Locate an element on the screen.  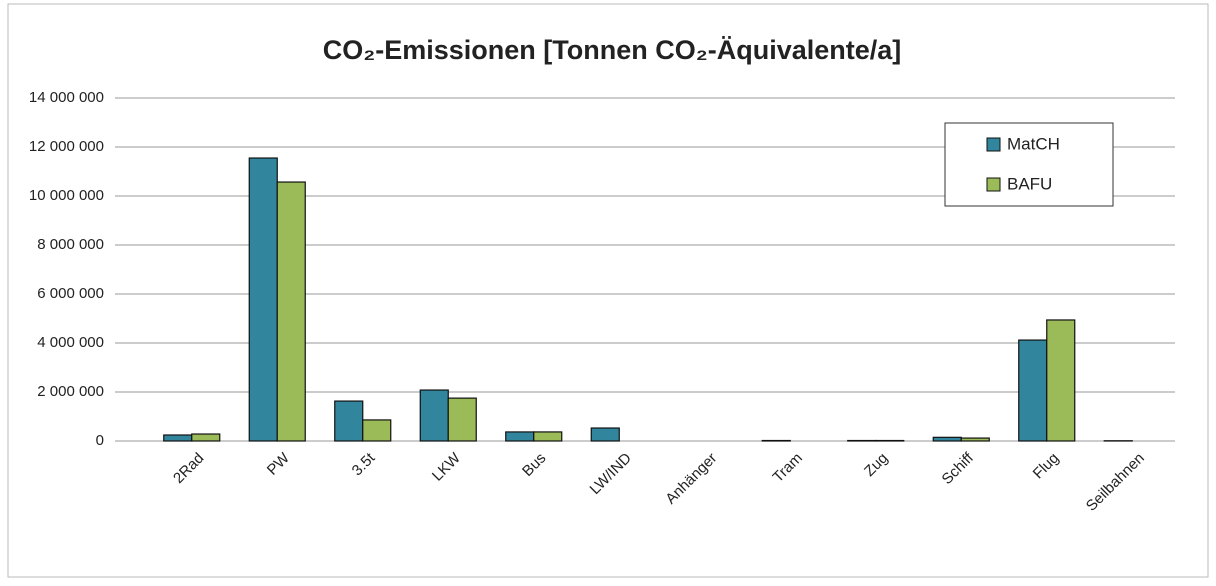
y-tick-label: 4 000 000 is located at coordinates (70, 342).